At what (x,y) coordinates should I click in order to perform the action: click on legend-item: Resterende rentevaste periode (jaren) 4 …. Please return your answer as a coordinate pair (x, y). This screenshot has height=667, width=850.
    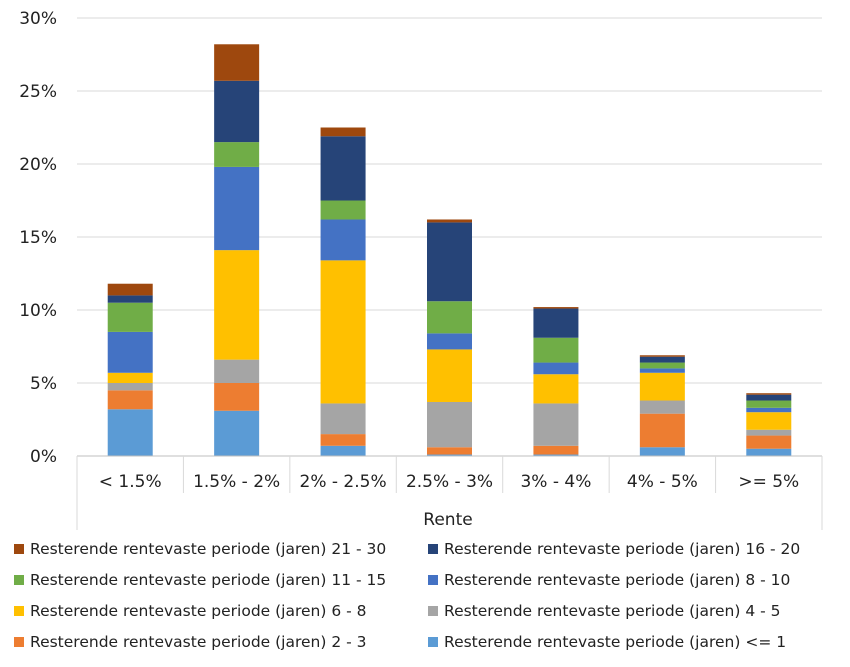
    Looking at the image, I should click on (604, 611).